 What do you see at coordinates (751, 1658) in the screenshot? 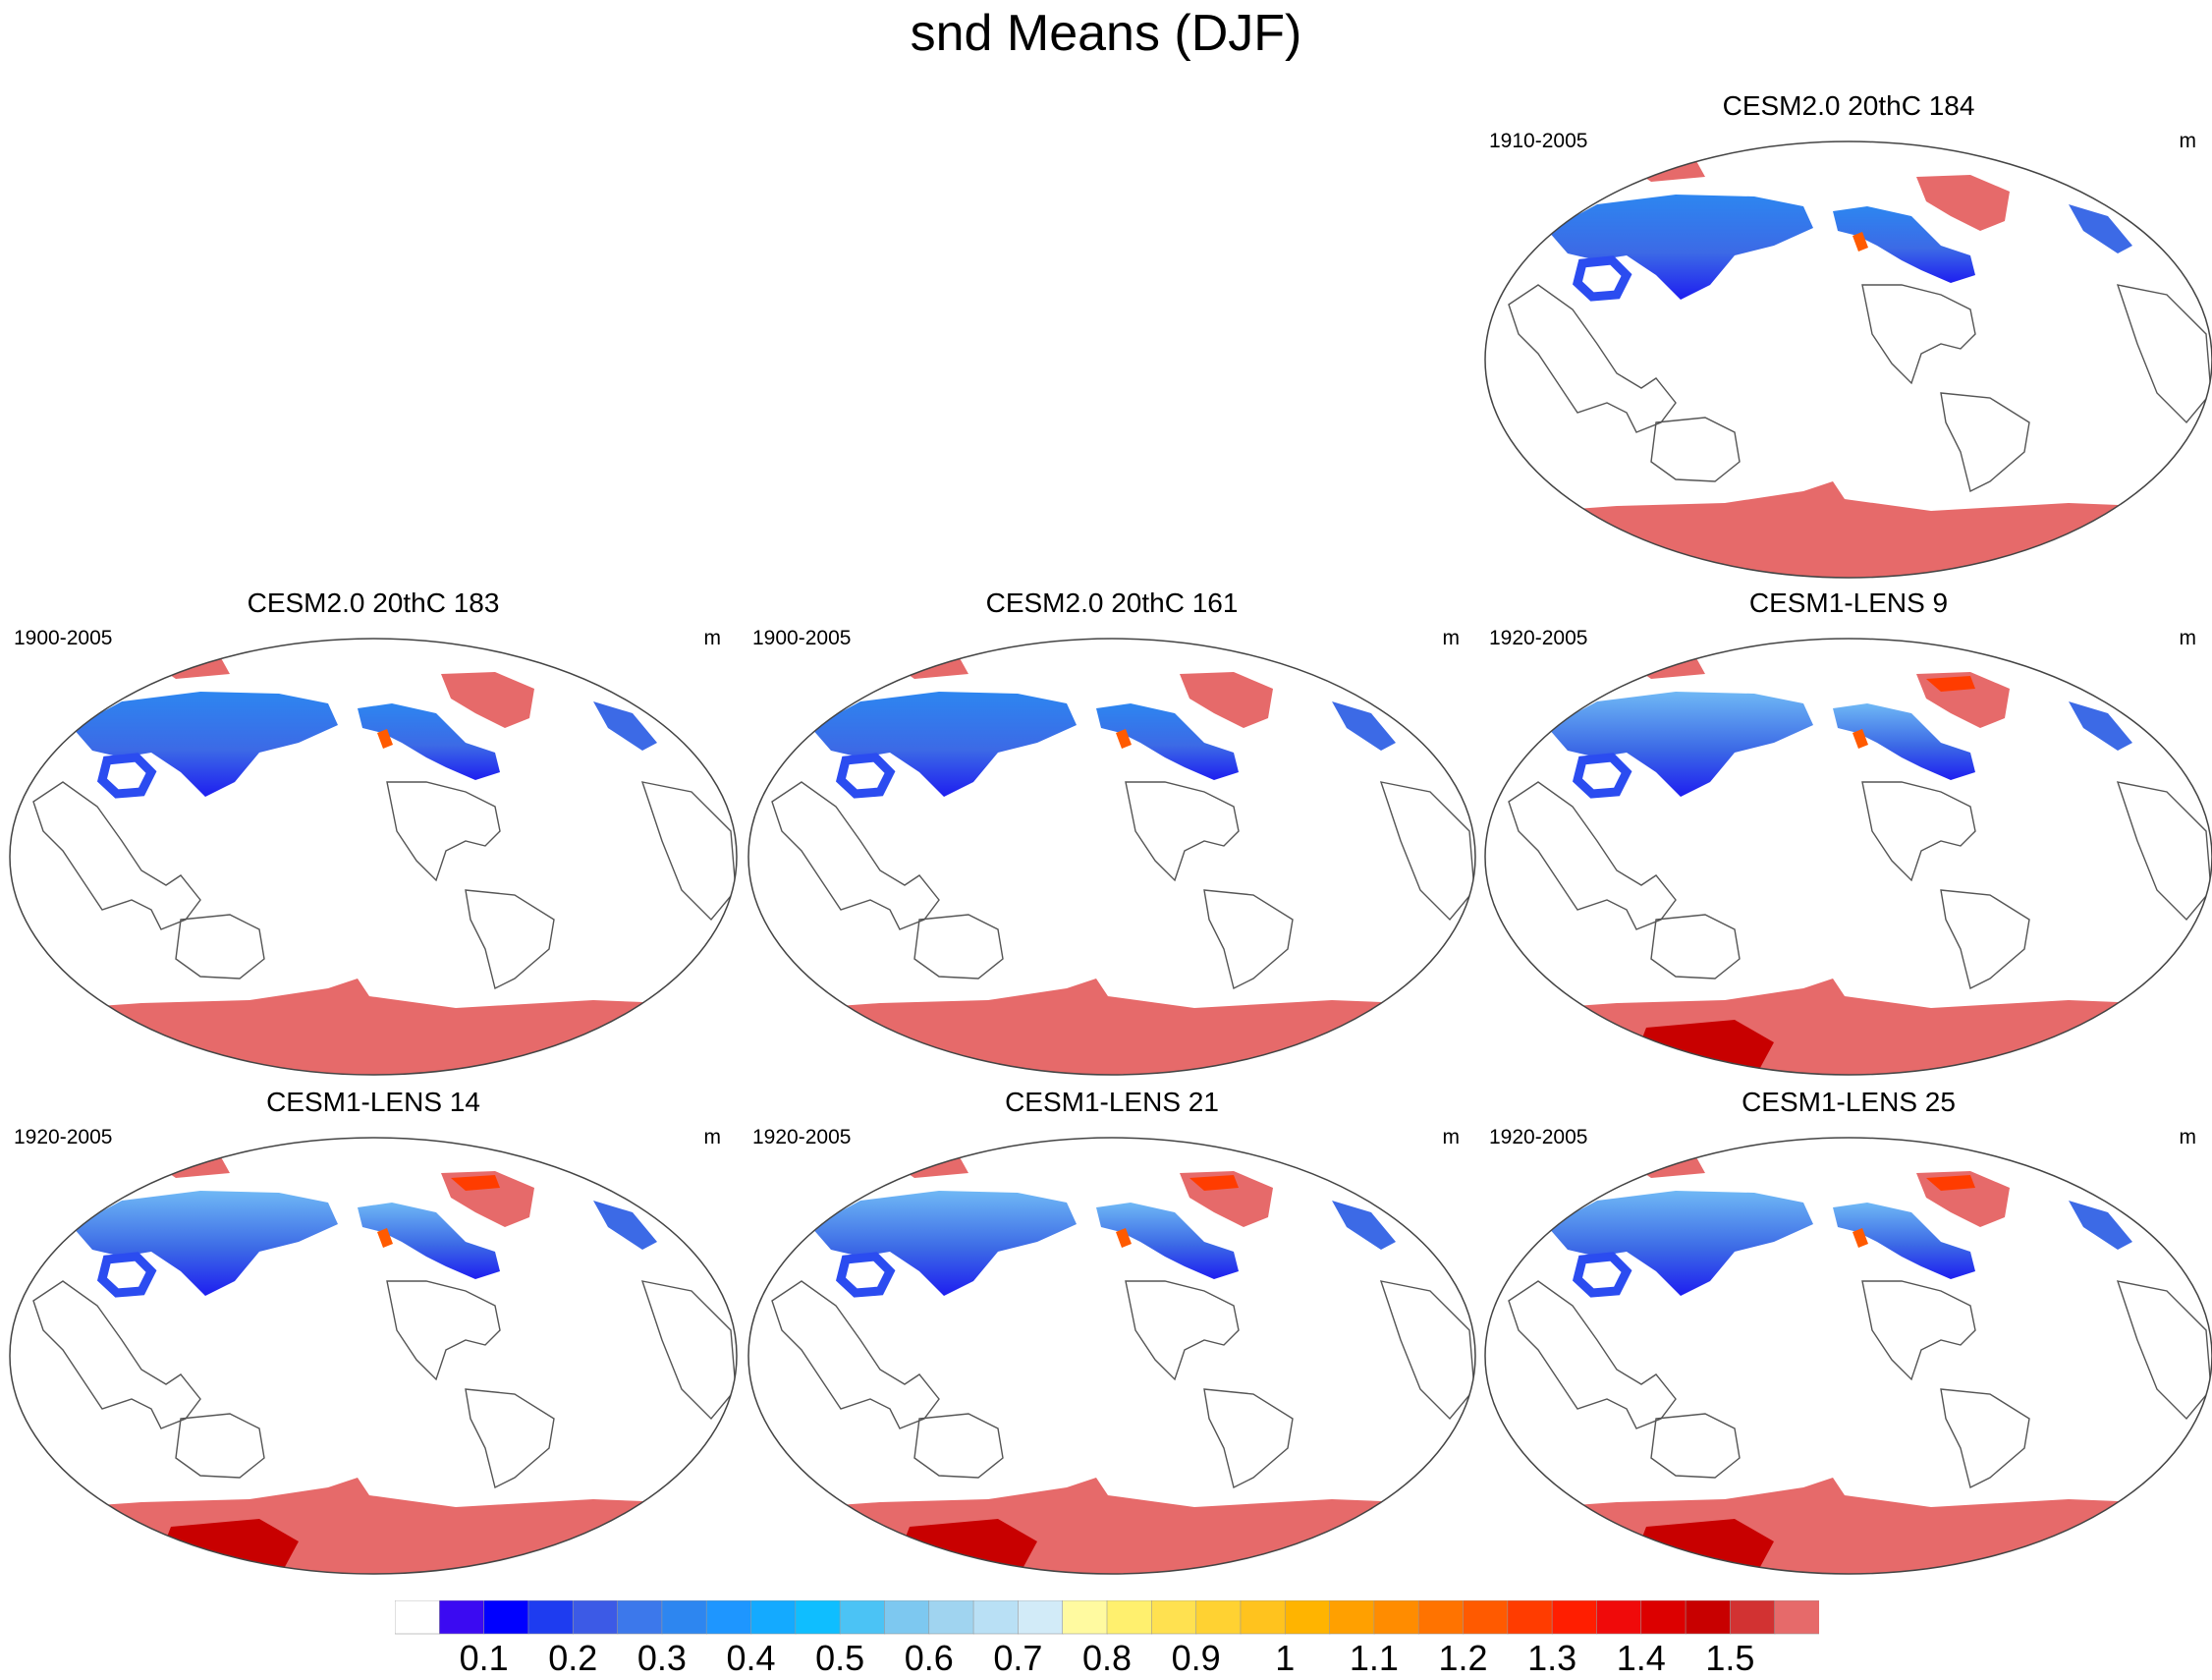
I see `colorbar-label: 0.4` at bounding box center [751, 1658].